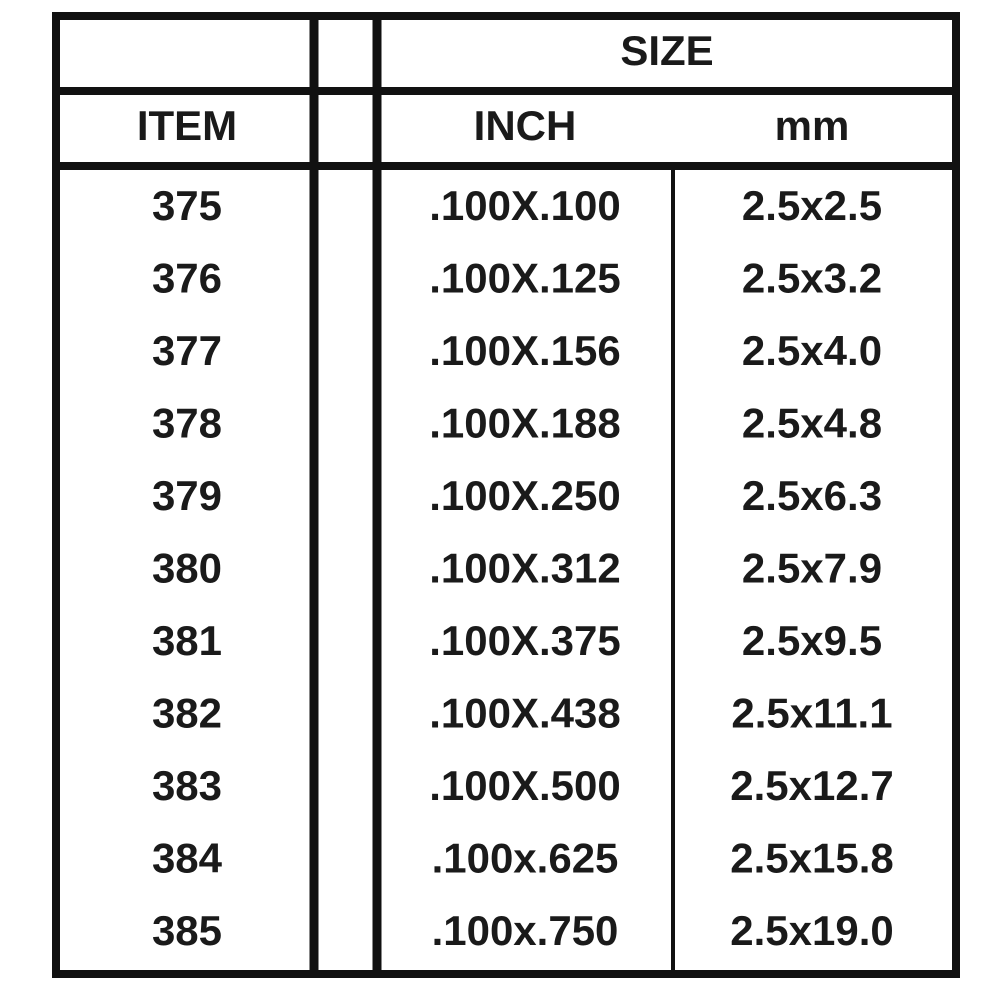 Image resolution: width=1000 pixels, height=1000 pixels. Describe the element at coordinates (187, 858) in the screenshot. I see `item-cell: 384` at that location.